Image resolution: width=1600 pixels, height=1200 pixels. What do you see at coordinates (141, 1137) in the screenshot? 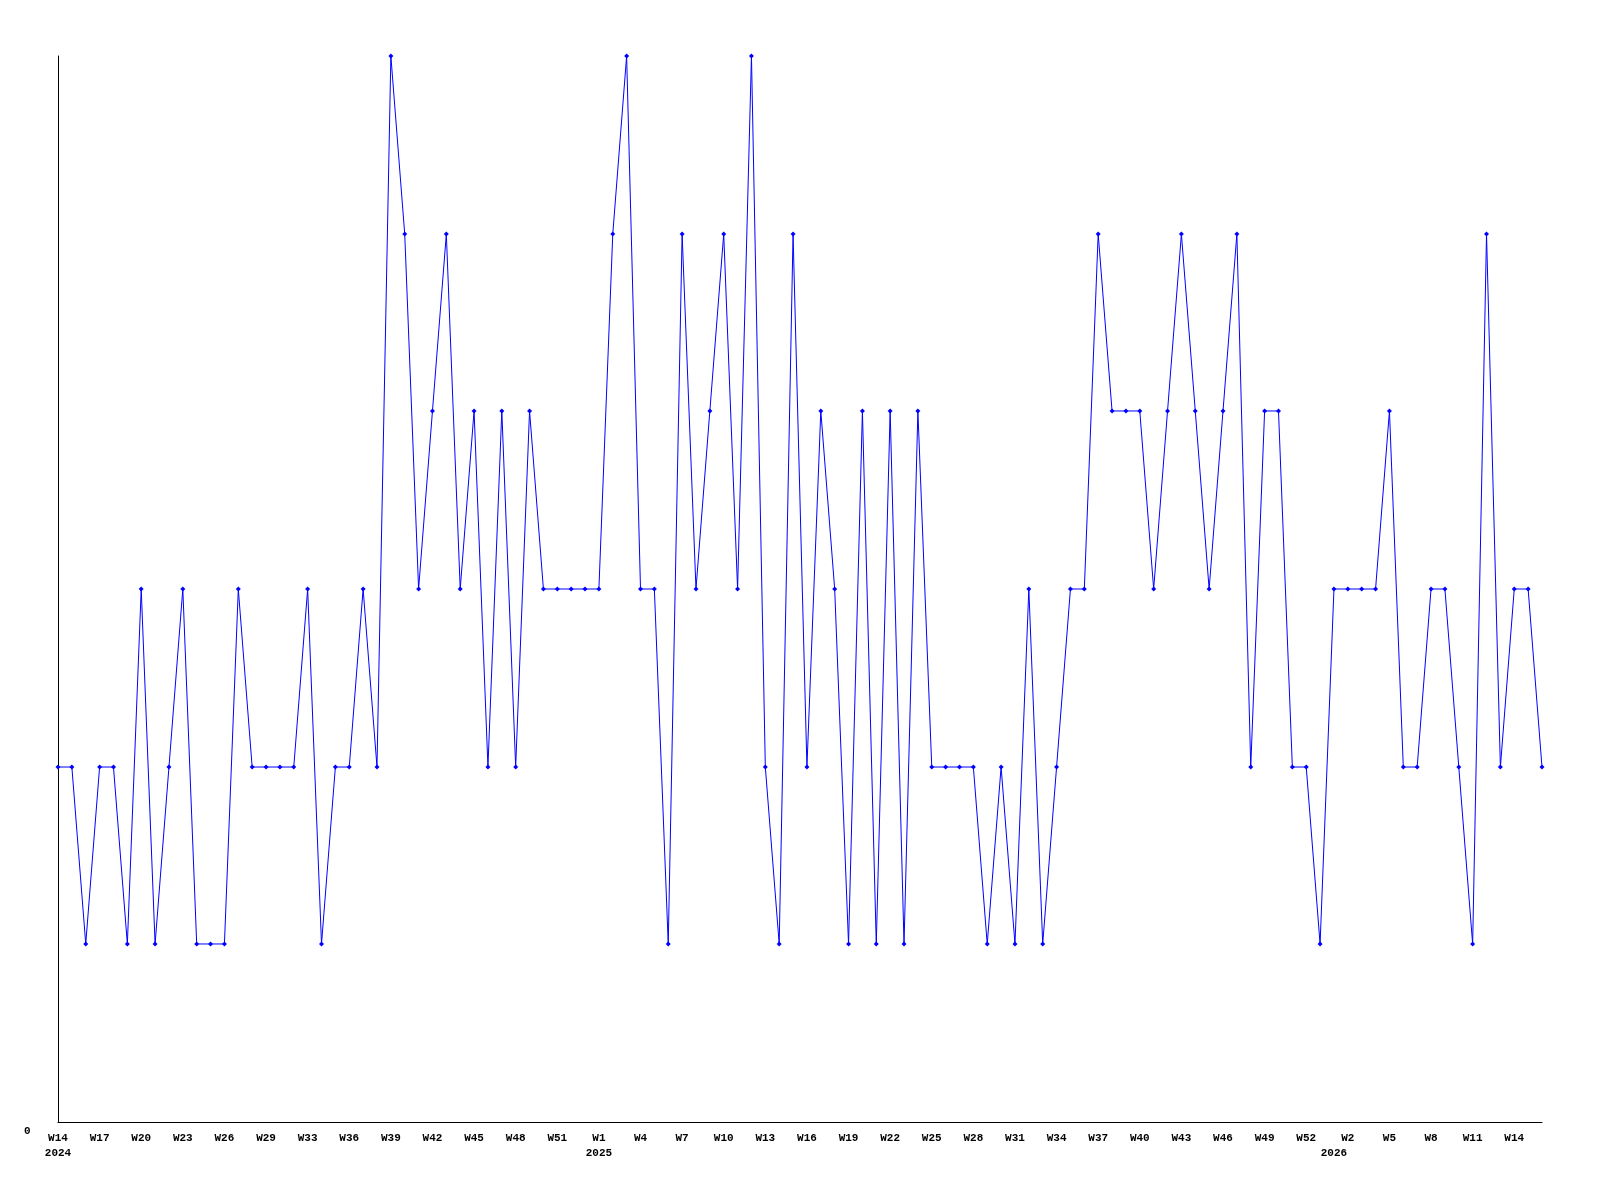
I see `x-tick-label: W20` at bounding box center [141, 1137].